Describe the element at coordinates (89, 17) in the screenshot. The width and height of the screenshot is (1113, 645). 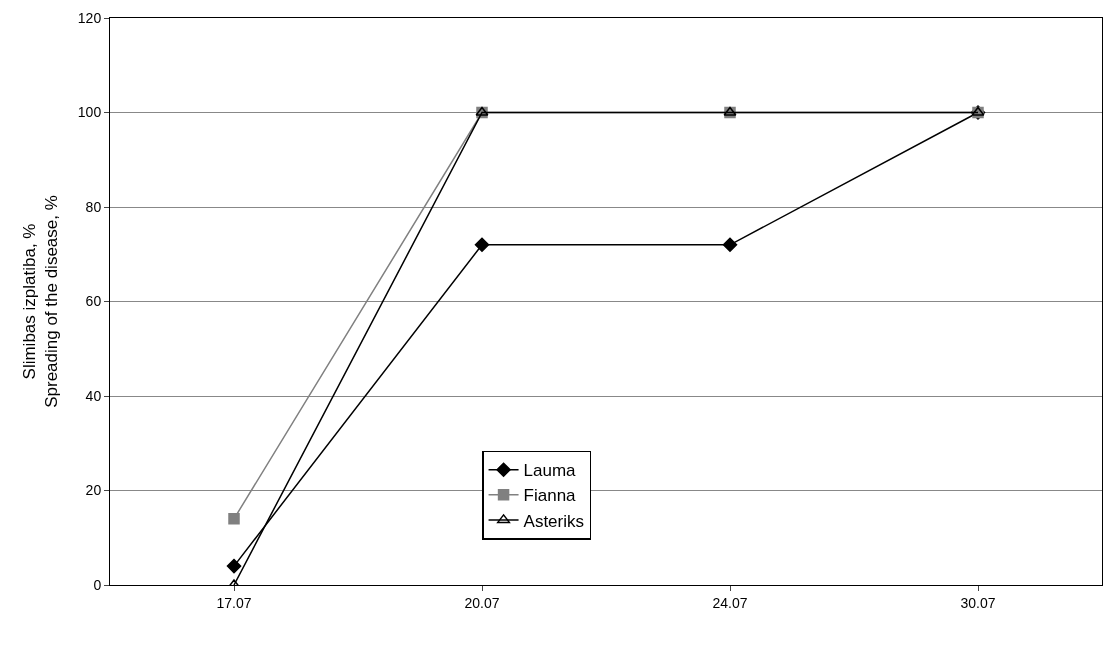
I see `y-tick-label: 120` at that location.